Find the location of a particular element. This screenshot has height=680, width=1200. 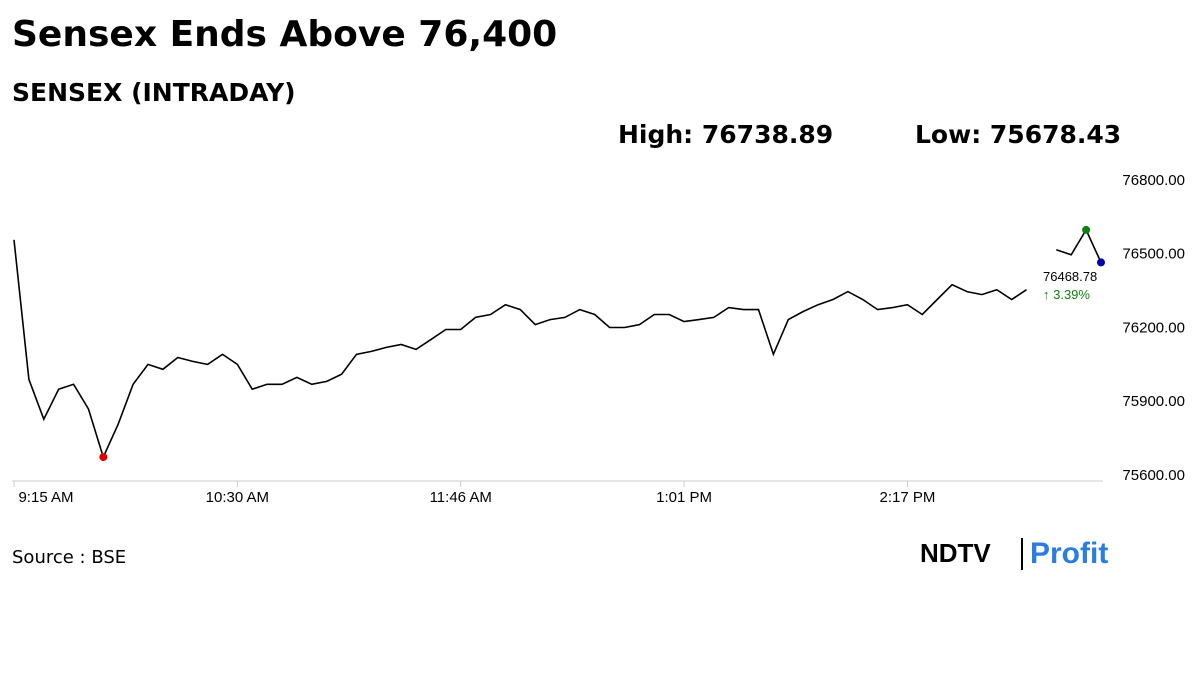

last-value-label: 76468.78 is located at coordinates (1070, 276).